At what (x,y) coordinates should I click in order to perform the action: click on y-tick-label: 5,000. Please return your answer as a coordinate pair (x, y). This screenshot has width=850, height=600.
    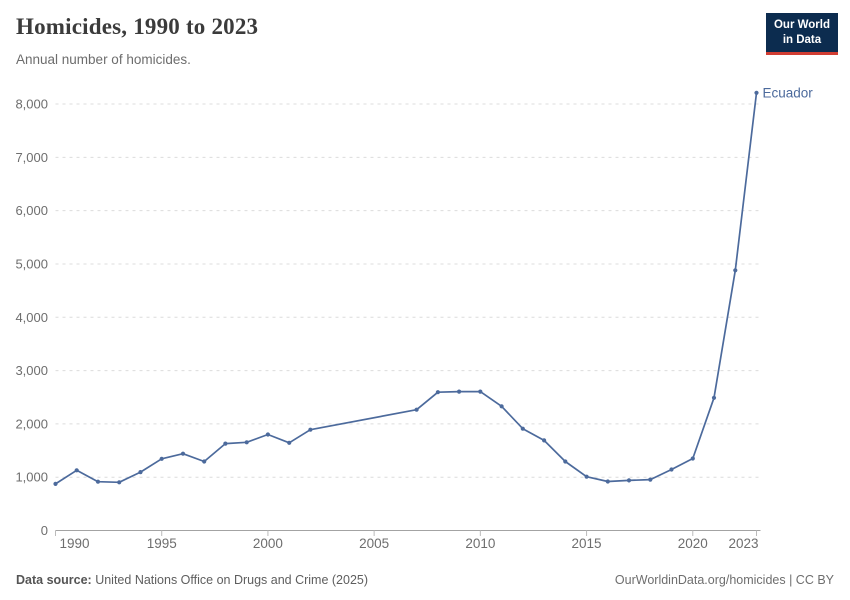
    Looking at the image, I should click on (31, 263).